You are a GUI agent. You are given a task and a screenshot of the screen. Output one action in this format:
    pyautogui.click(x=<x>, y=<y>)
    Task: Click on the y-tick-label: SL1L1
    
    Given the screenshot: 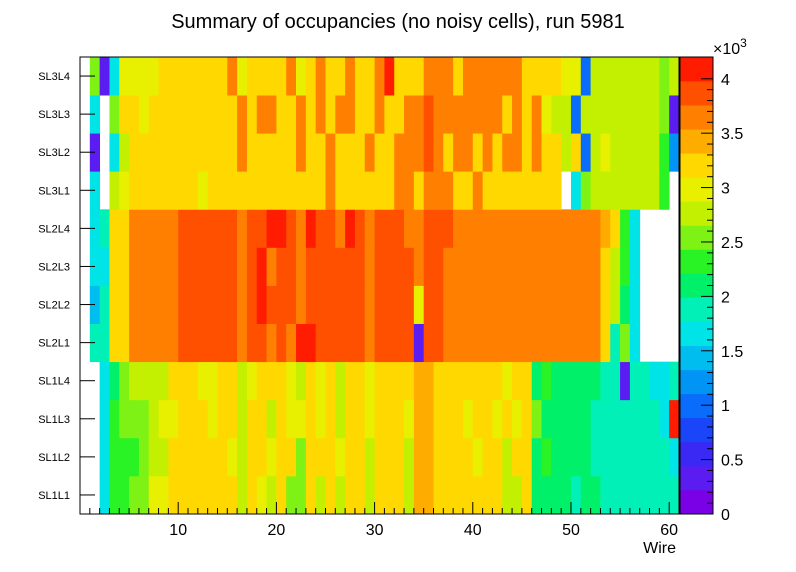 What is the action you would take?
    pyautogui.click(x=54, y=496)
    